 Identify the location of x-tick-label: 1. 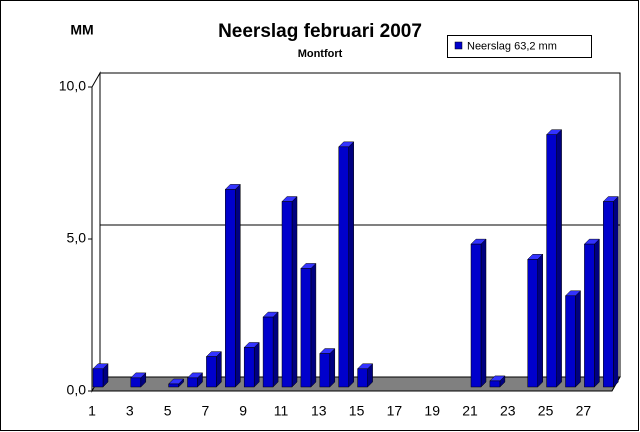
(92, 411).